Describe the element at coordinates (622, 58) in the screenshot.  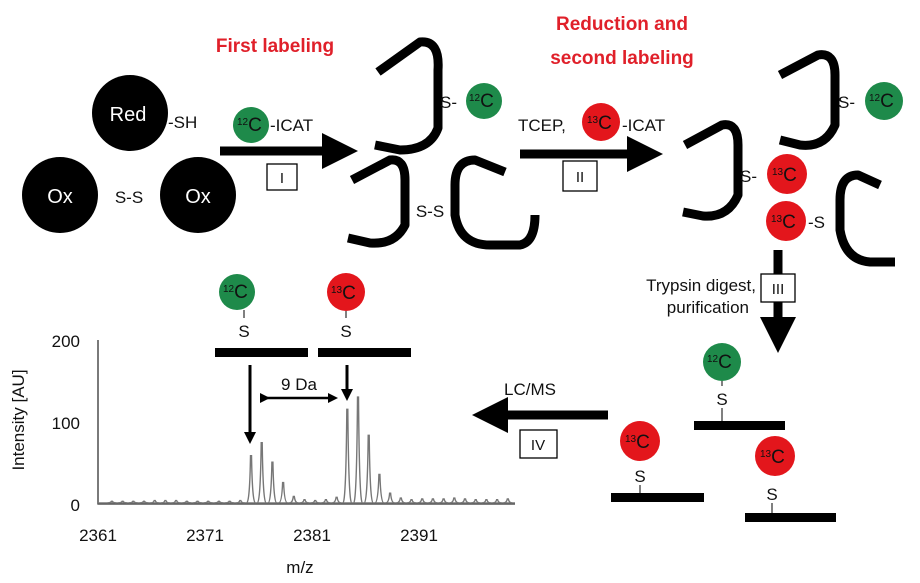
I see `second-labeling-title-line2: second labeling` at that location.